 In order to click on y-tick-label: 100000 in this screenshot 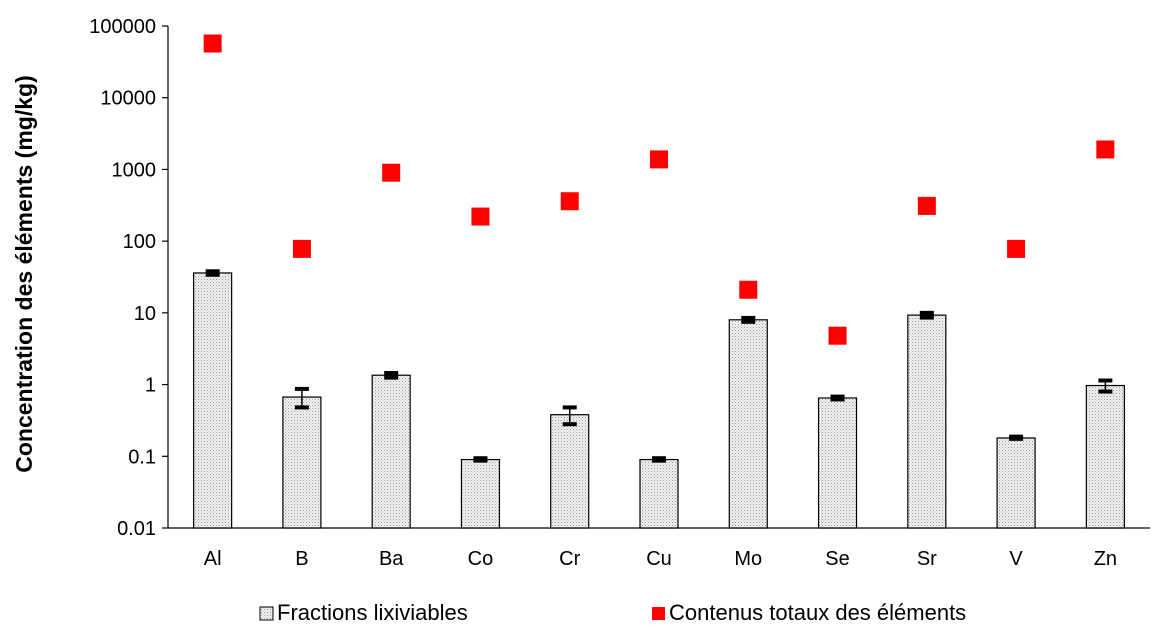, I will do `click(122, 27)`.